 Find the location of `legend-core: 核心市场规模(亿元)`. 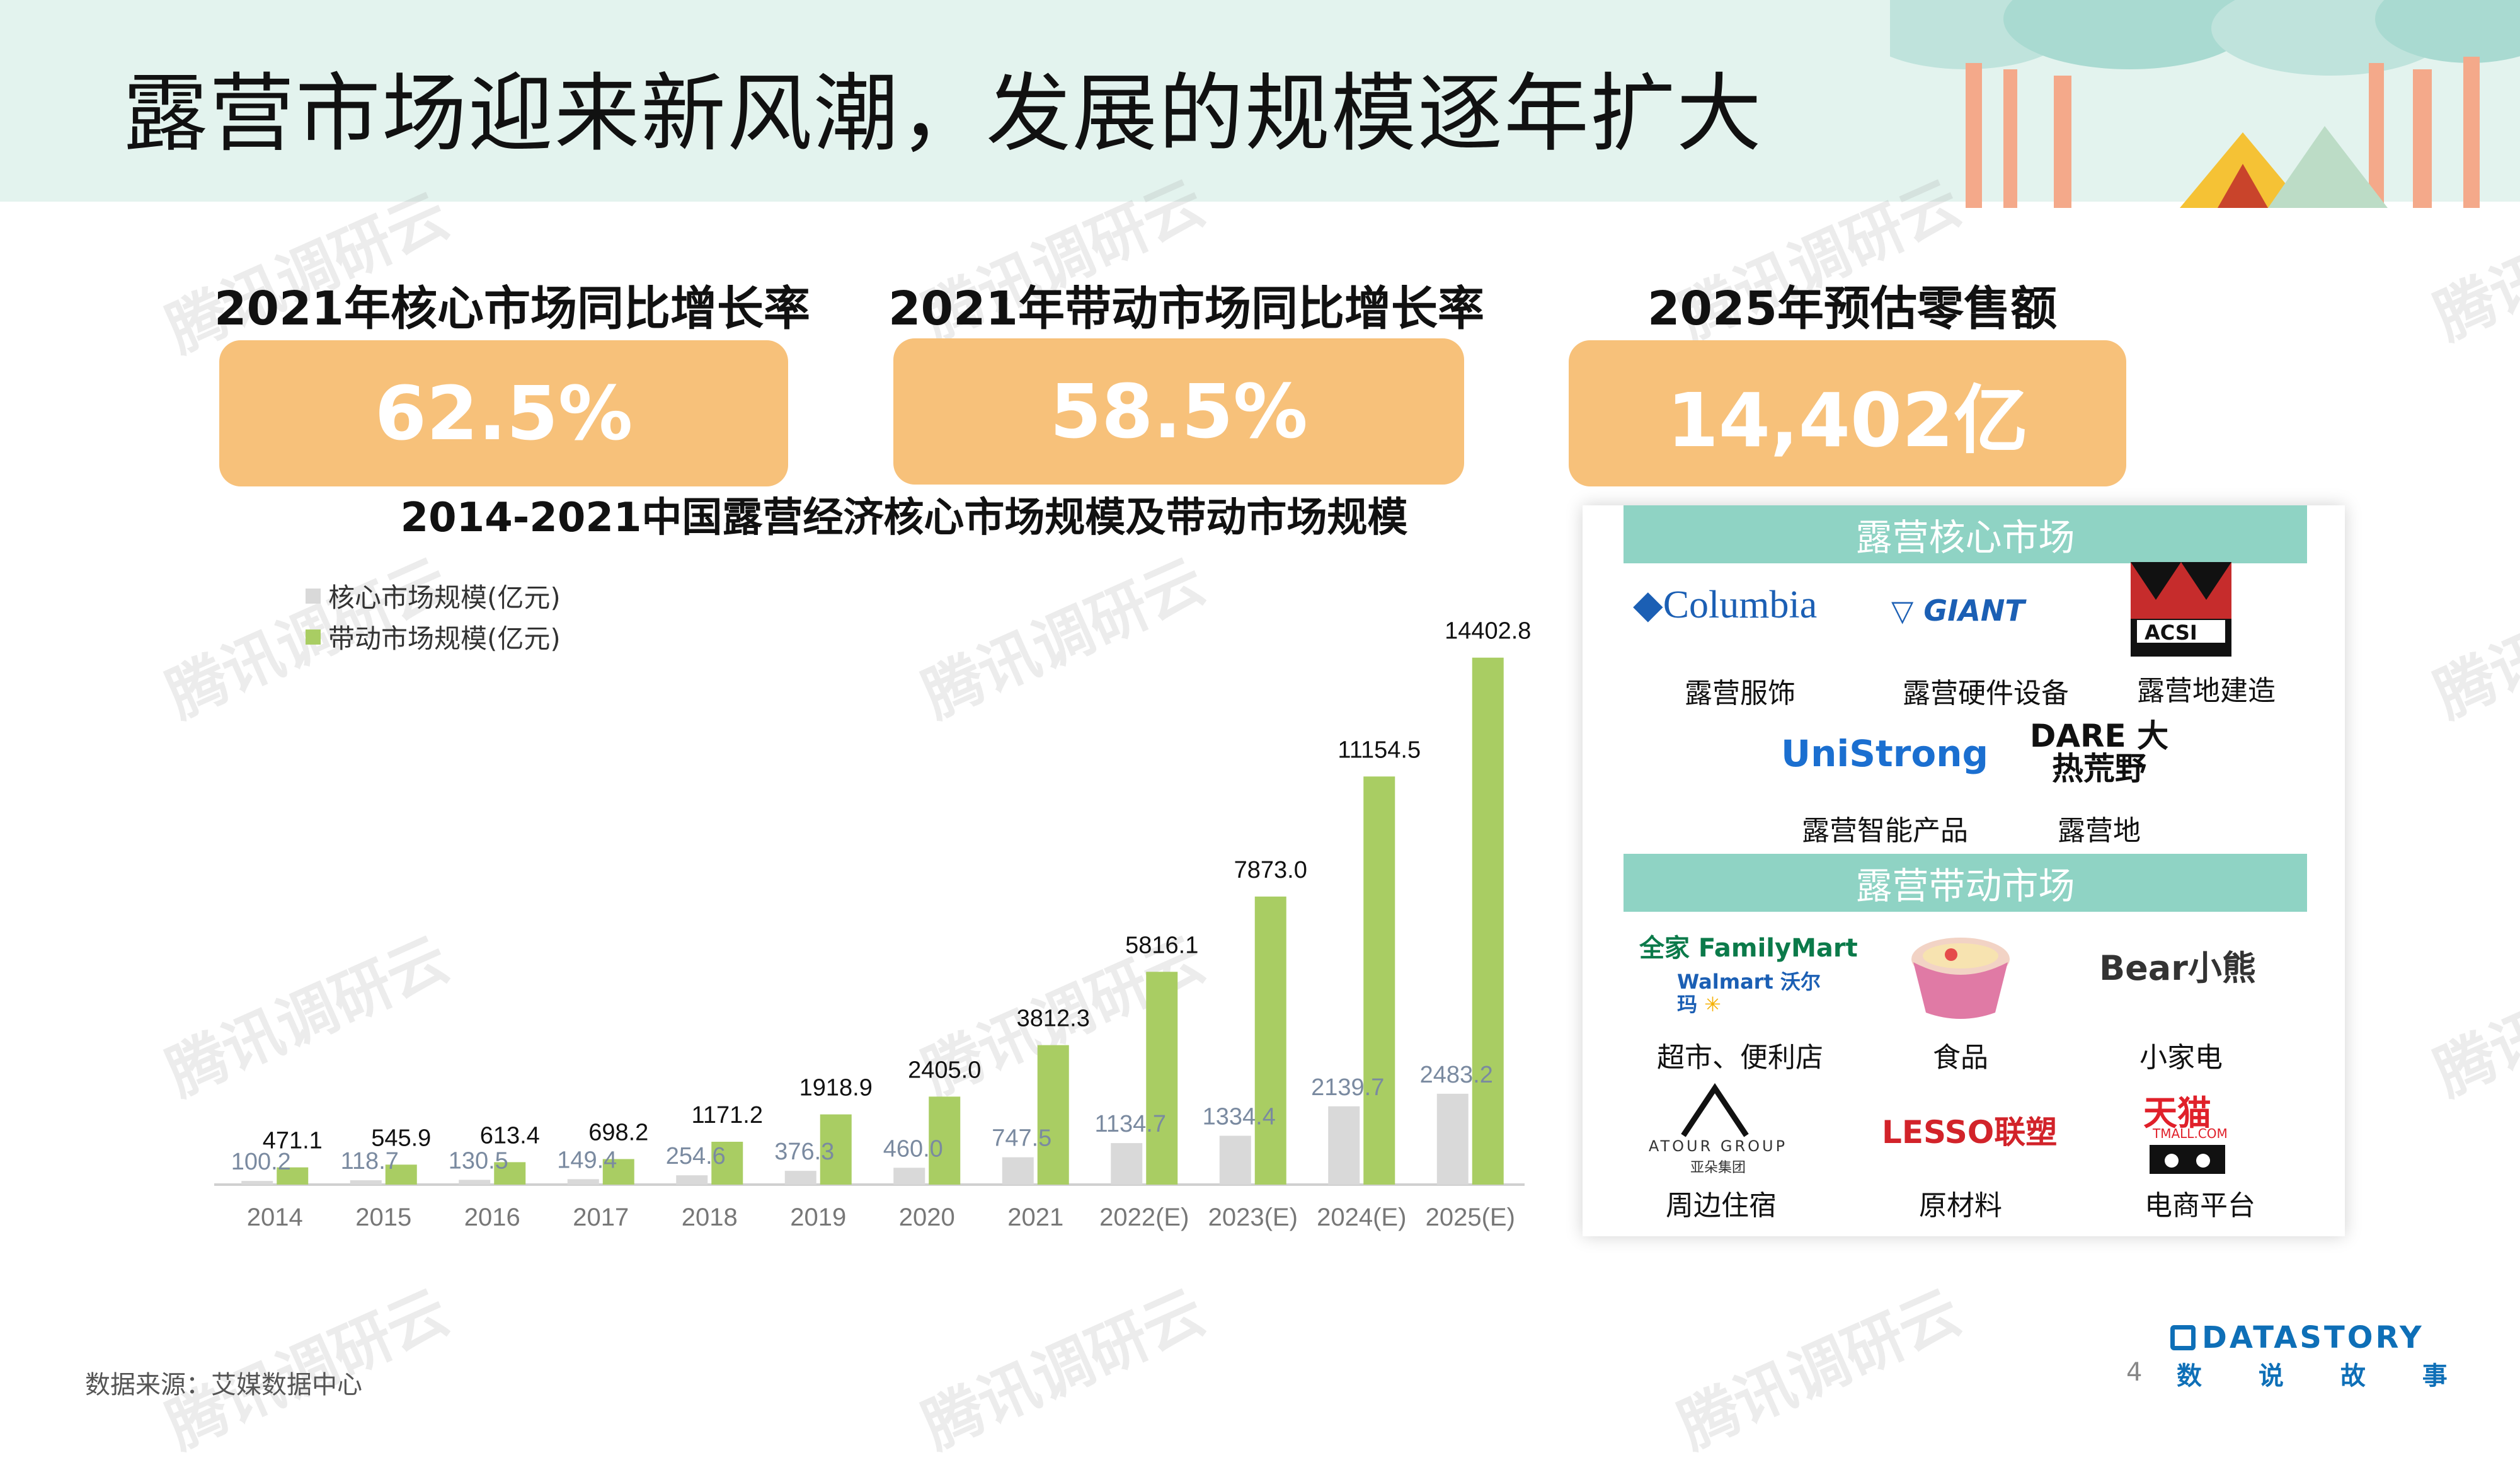

legend-core: 核心市场规模(亿元) is located at coordinates (433, 596).